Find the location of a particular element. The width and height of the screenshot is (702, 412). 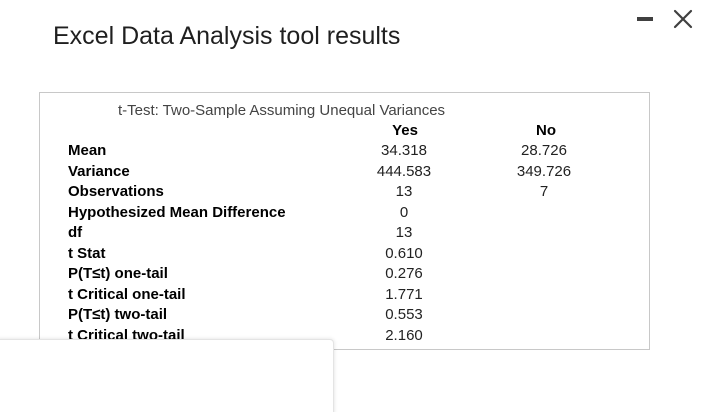

column-header-no: No is located at coordinates (546, 130).